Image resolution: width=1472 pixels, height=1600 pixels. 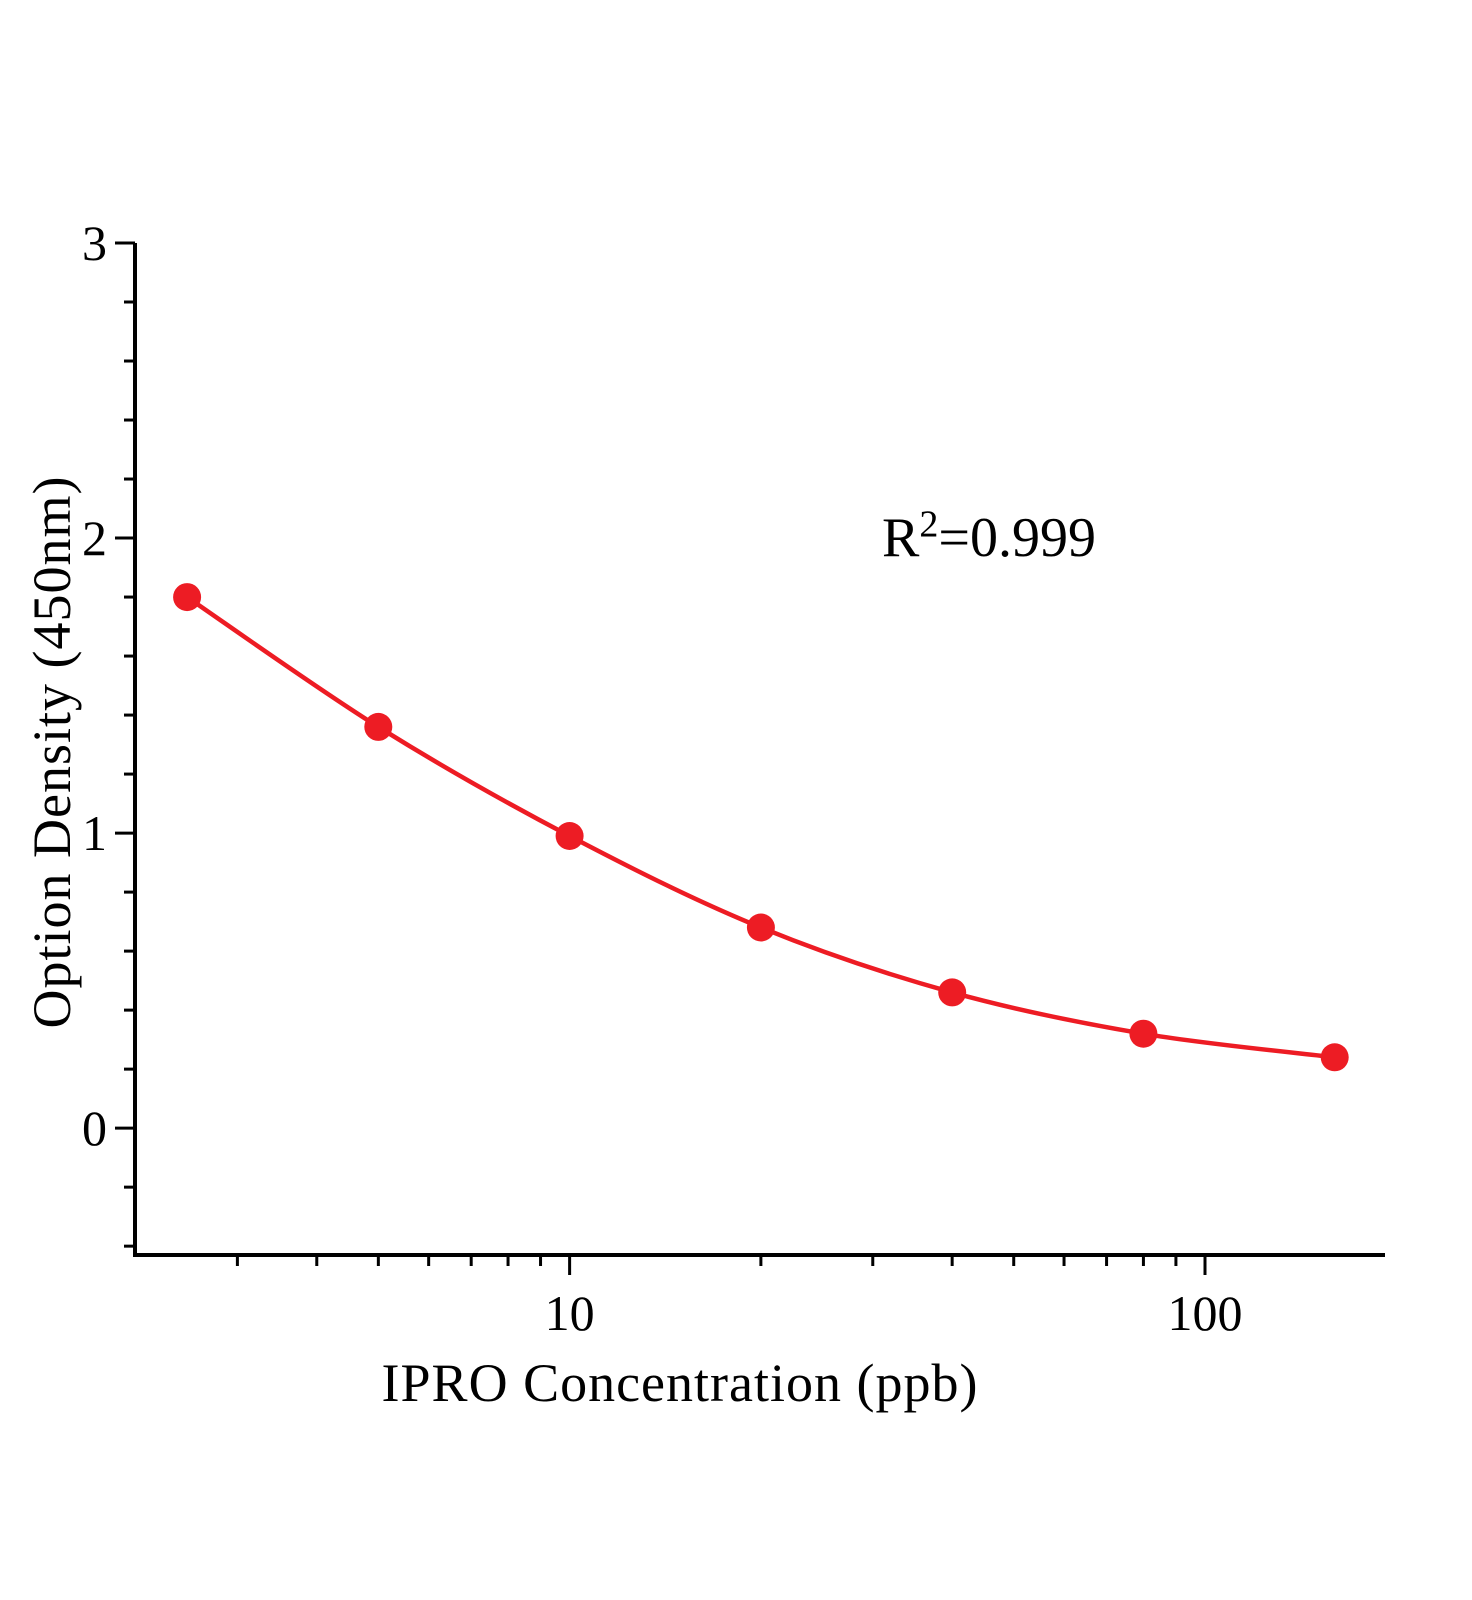 I want to click on r-squared-value: =0.999, so click(x=1017, y=538).